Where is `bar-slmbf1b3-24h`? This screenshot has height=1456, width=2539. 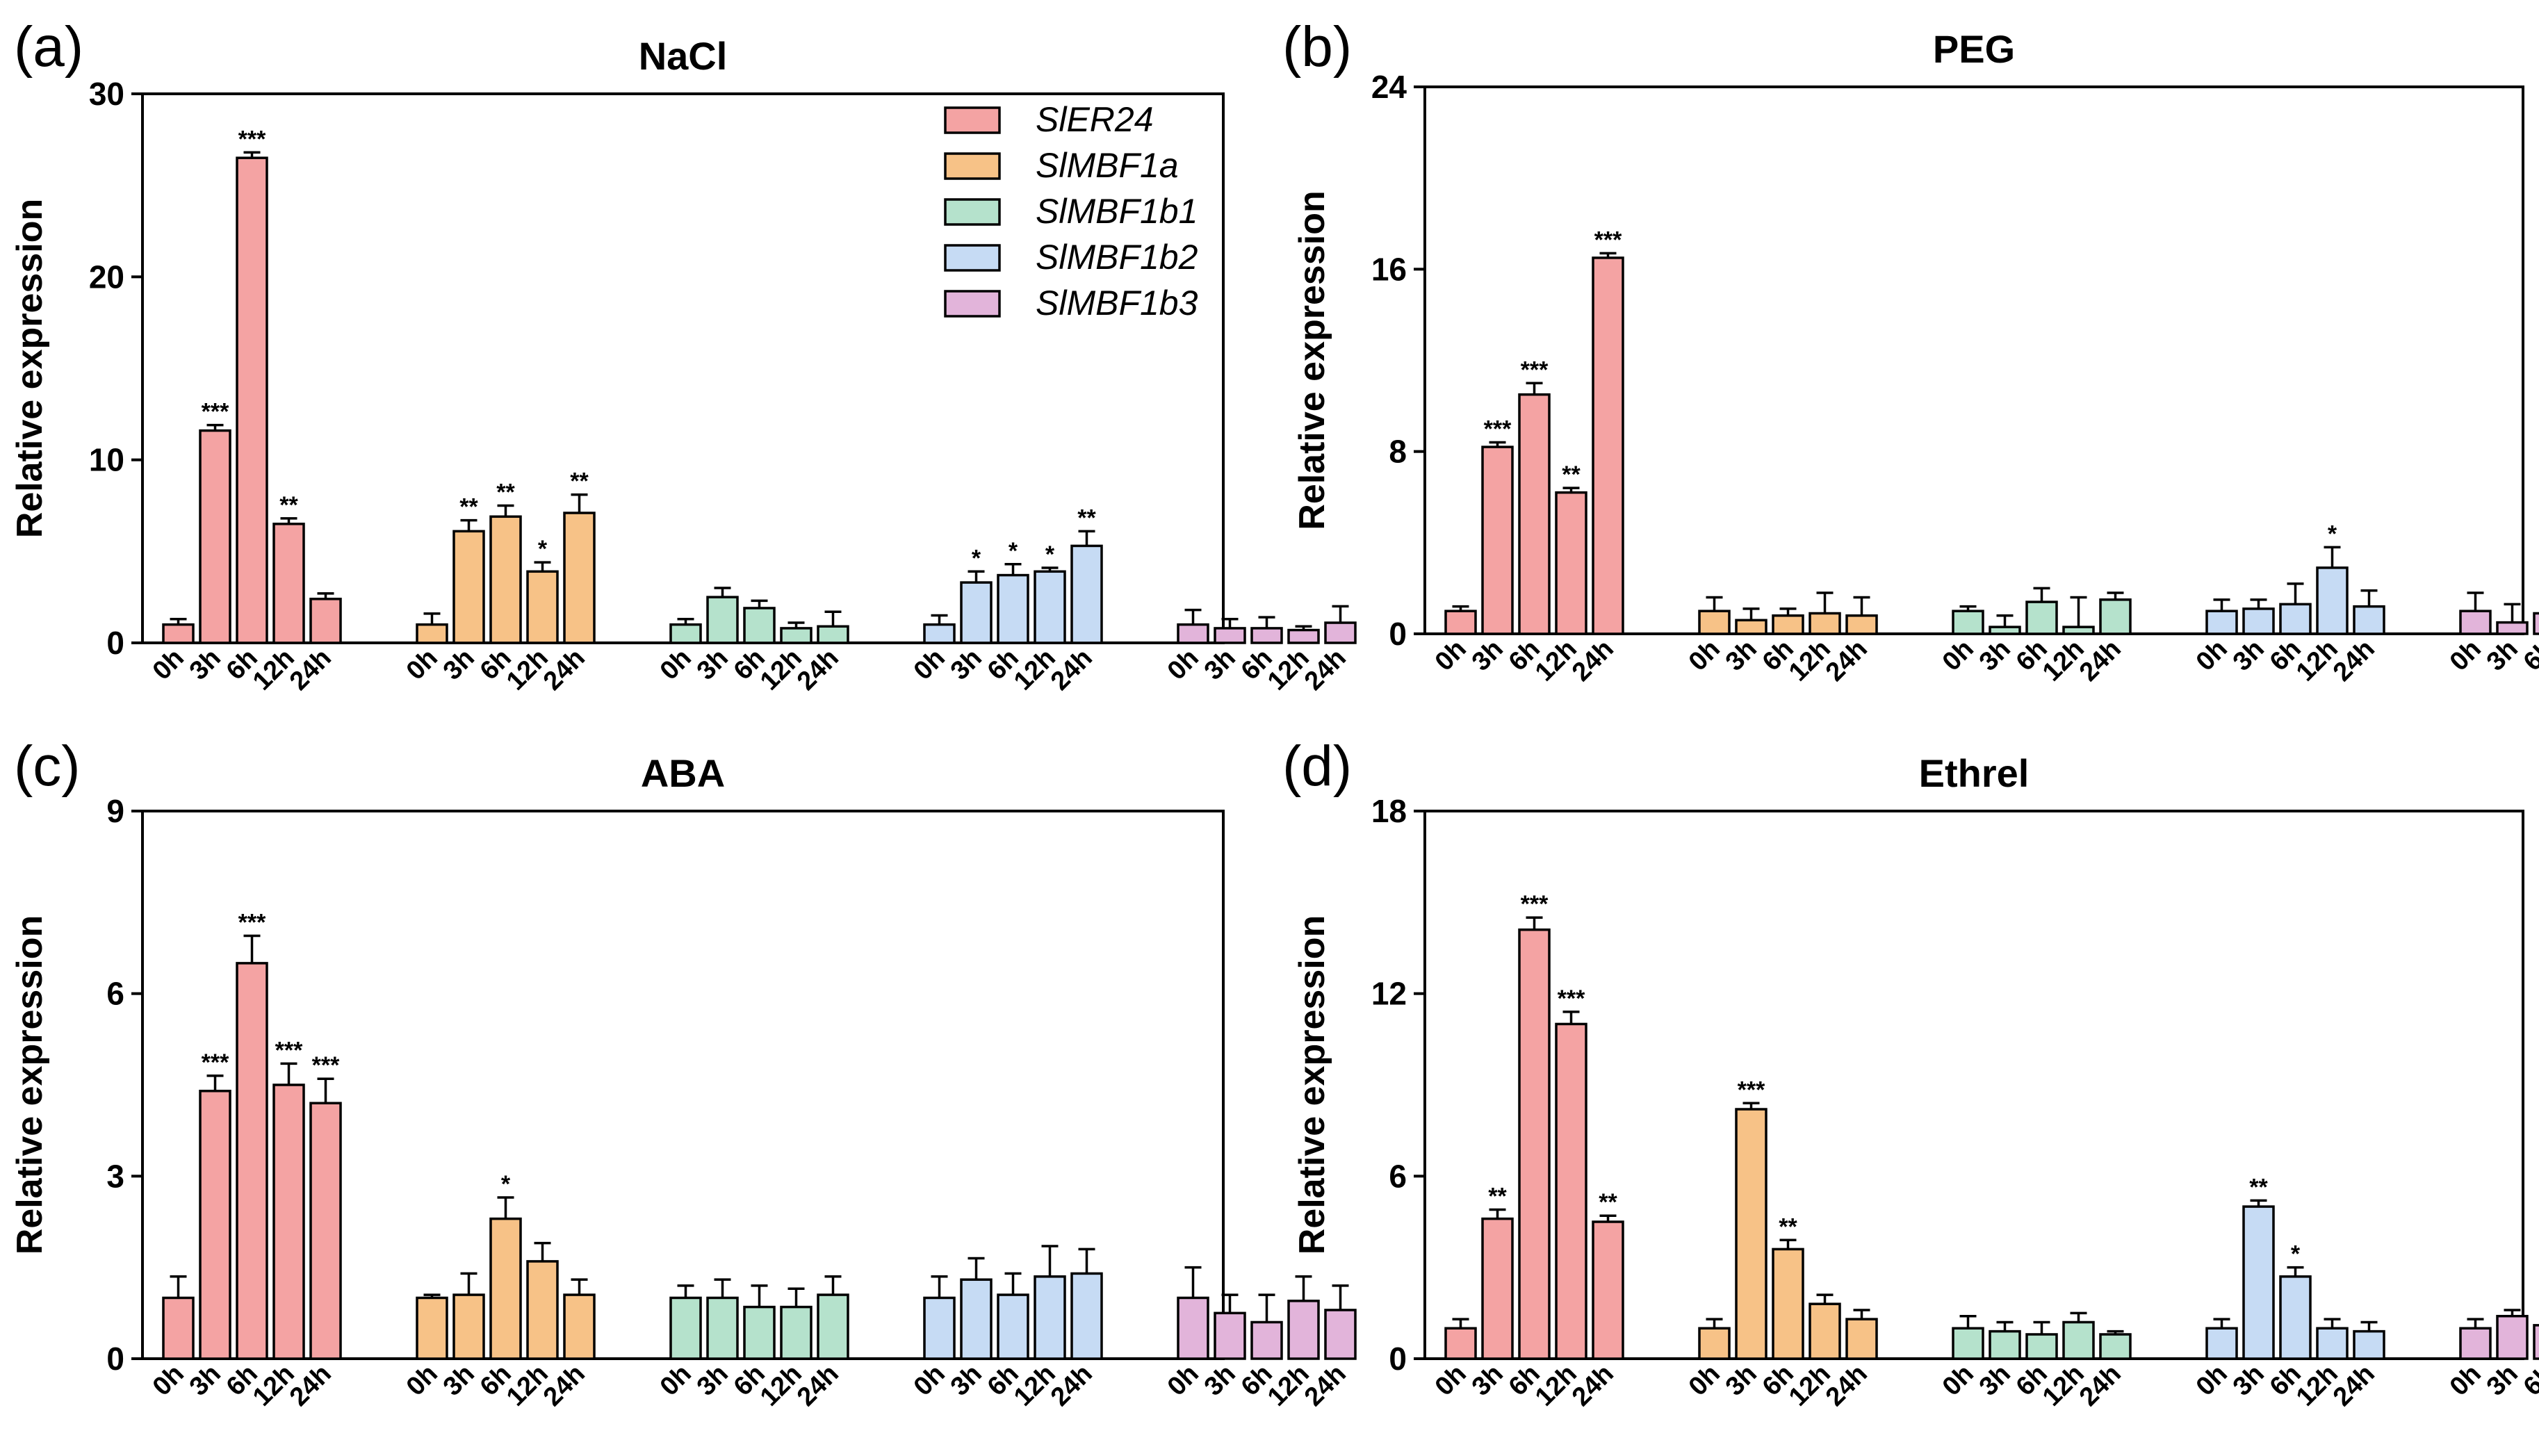
bar-slmbf1b3-24h is located at coordinates (1340, 1334).